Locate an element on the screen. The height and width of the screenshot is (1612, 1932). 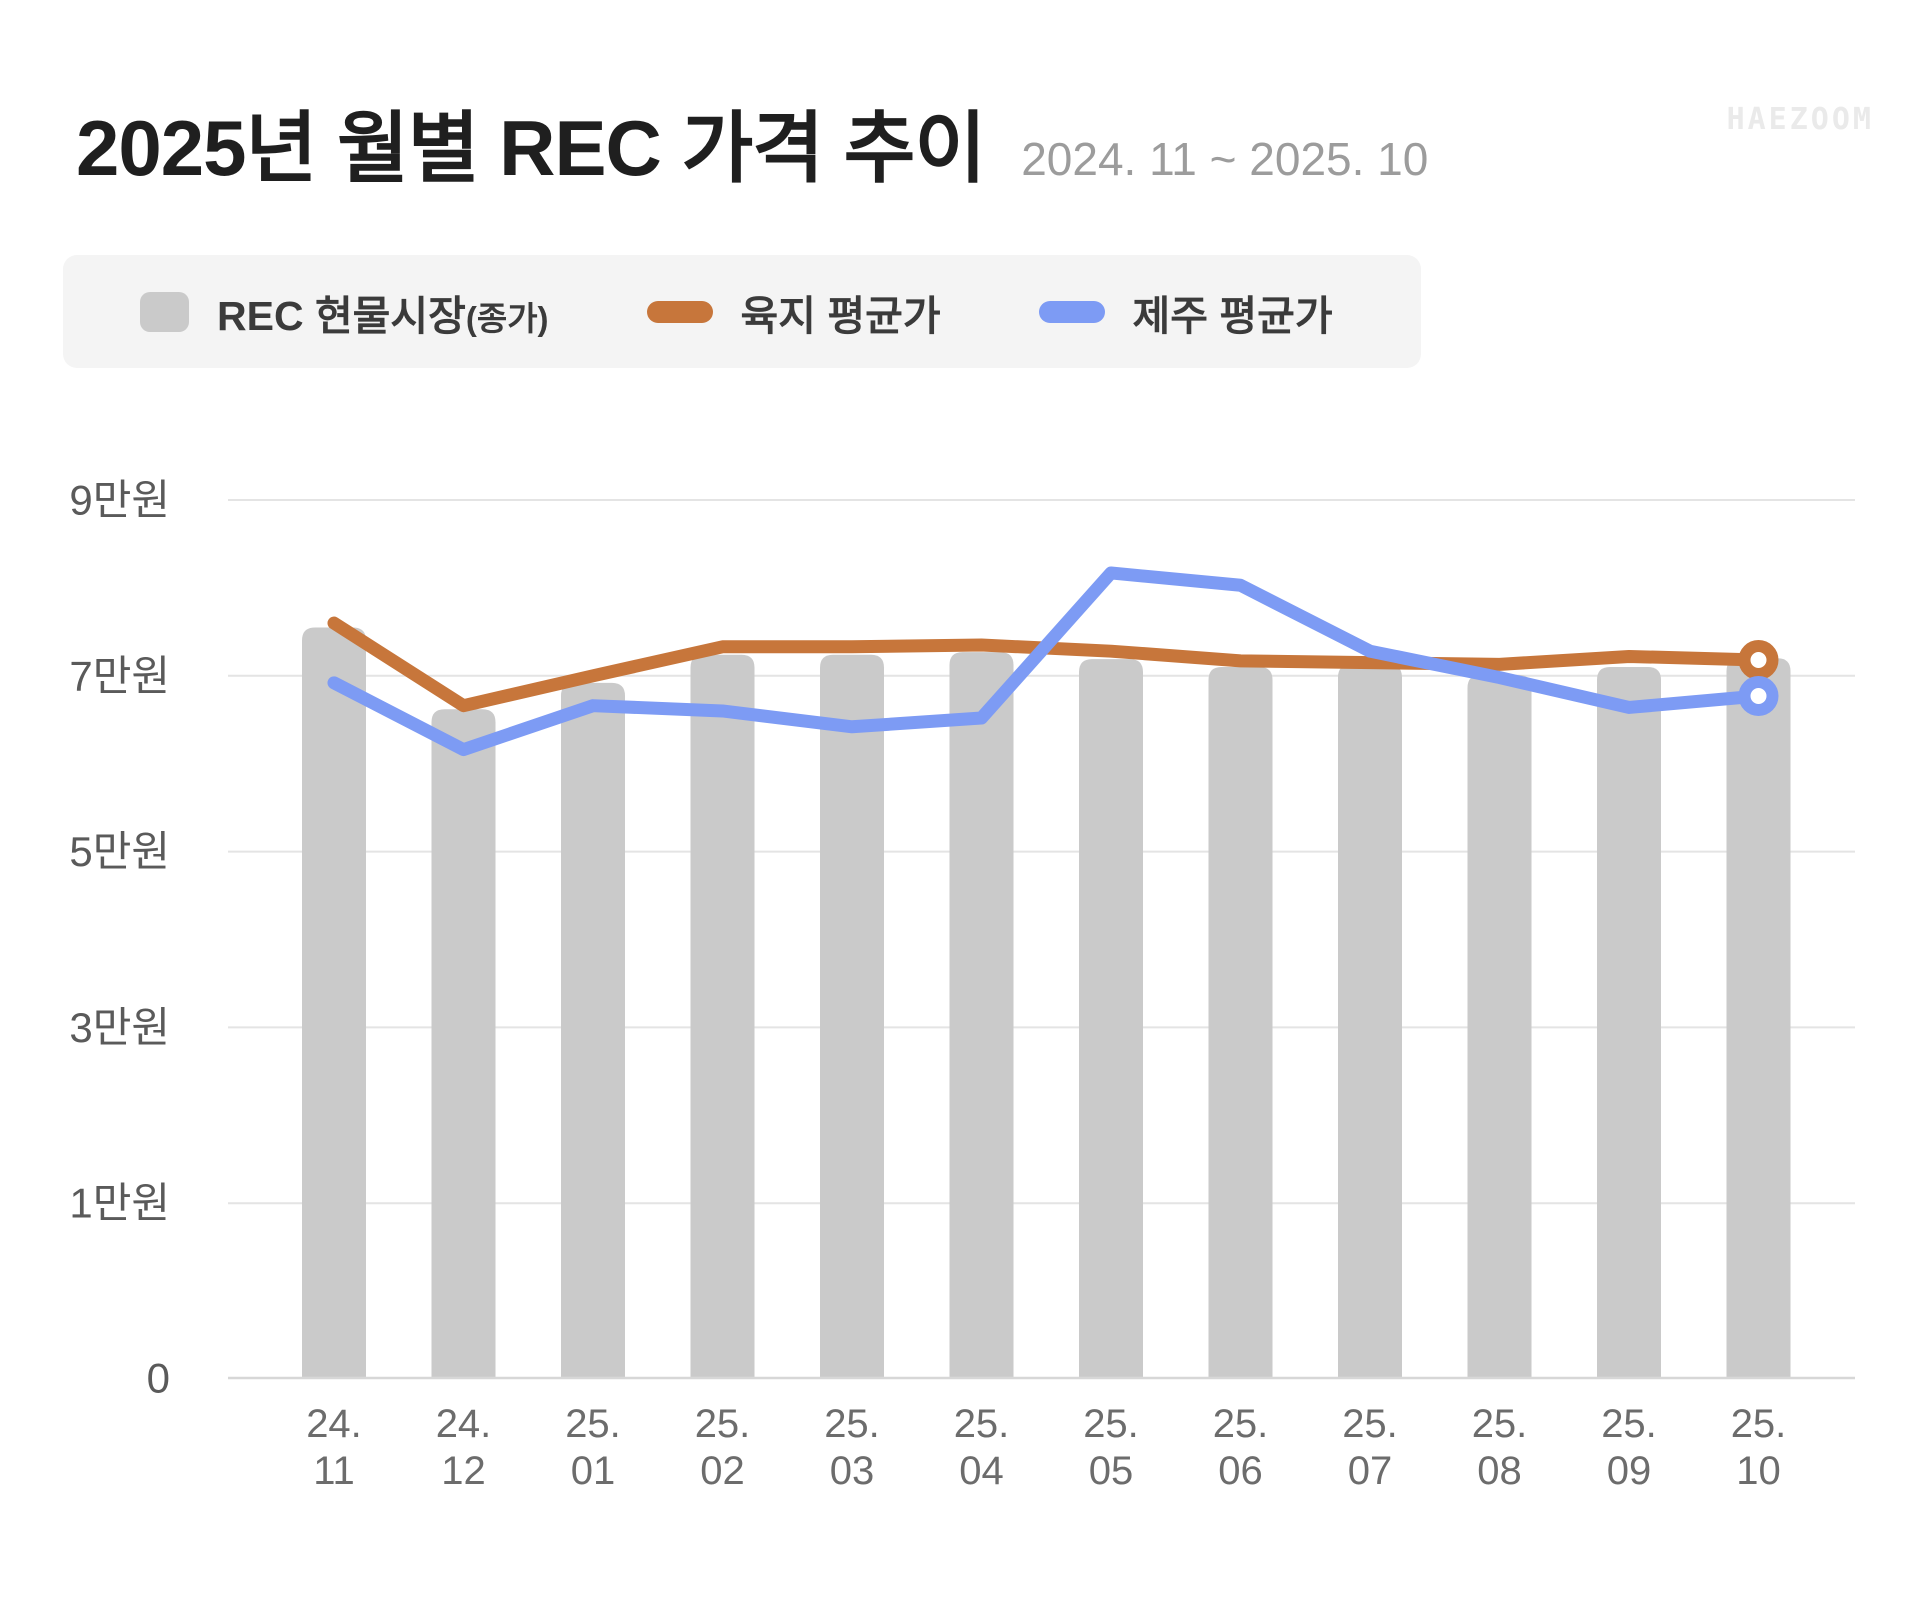
legend-item-jeju-avg: 제주 평균가 is located at coordinates (1185, 312).